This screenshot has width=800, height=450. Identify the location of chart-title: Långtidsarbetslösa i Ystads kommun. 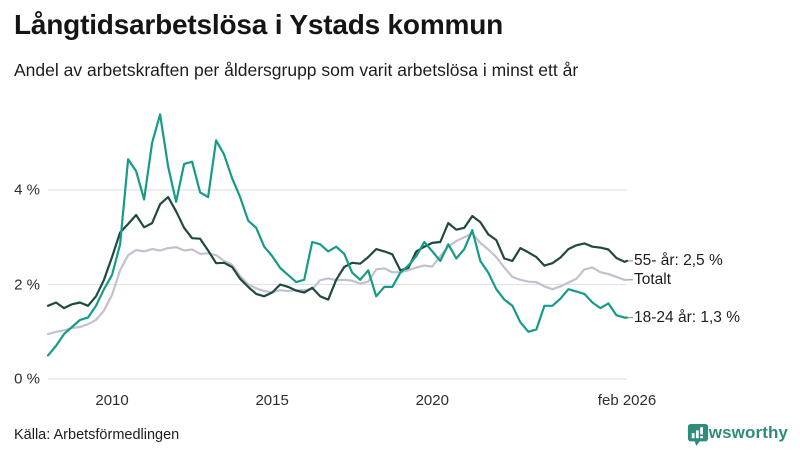
(259, 24).